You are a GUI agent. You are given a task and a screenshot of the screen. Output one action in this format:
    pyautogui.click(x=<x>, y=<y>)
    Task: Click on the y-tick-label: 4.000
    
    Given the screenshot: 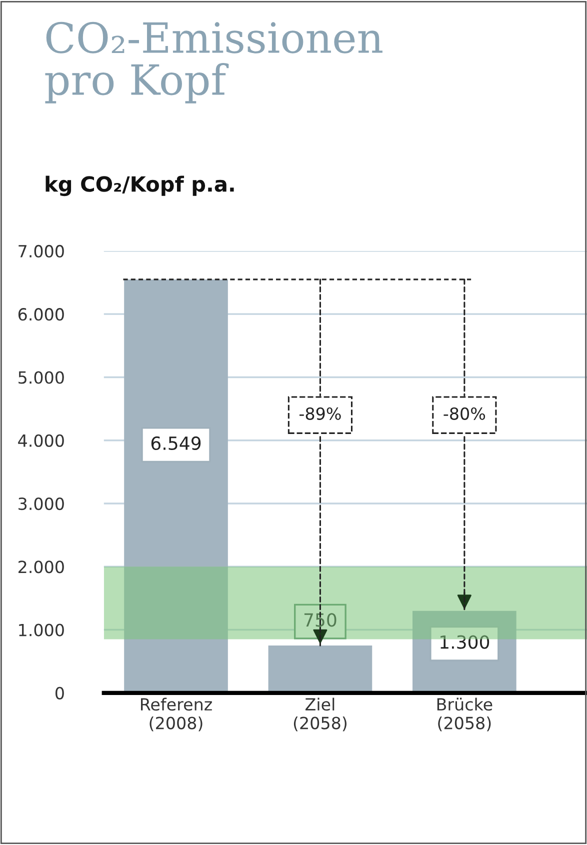 What is the action you would take?
    pyautogui.click(x=41, y=440)
    